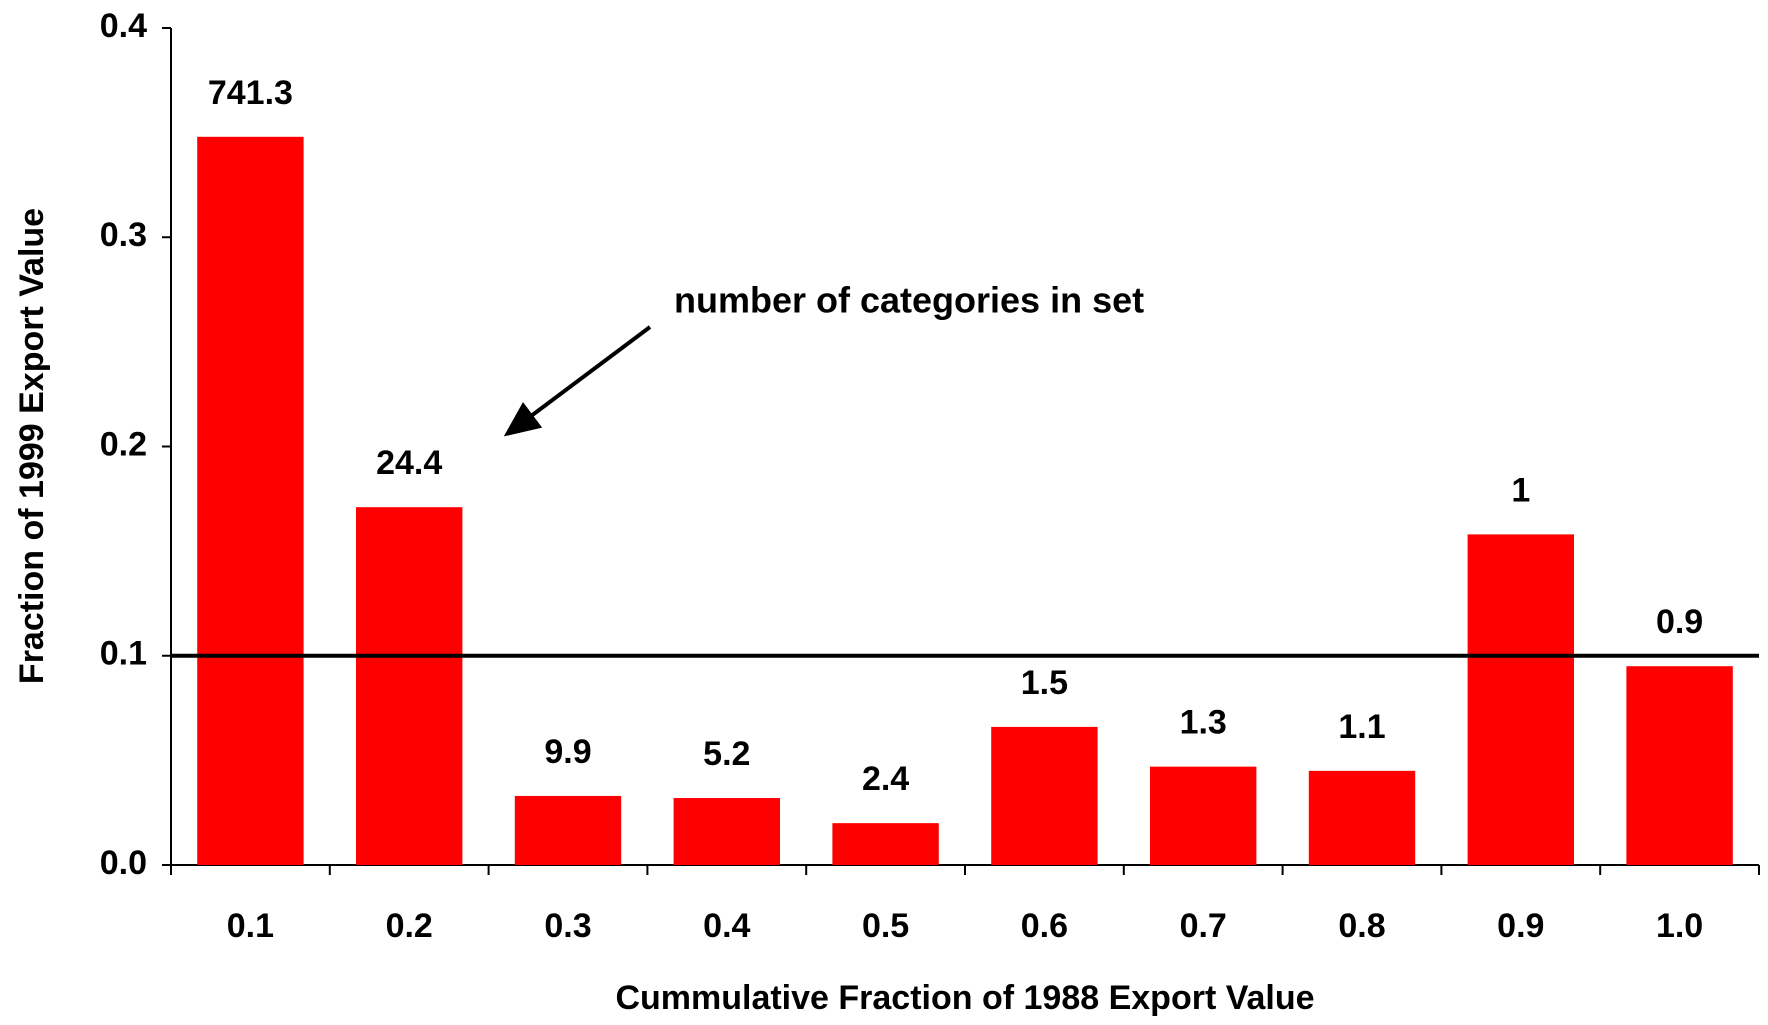 This screenshot has width=1768, height=1025. I want to click on x-tick-label: 0.5, so click(885, 926).